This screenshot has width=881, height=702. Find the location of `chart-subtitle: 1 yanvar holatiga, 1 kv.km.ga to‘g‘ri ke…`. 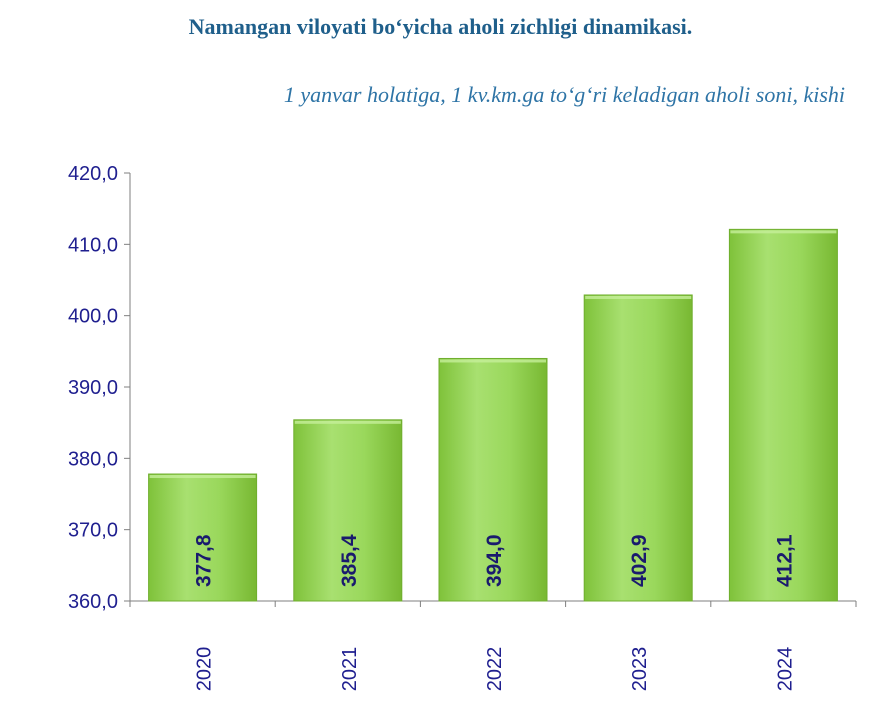

chart-subtitle: 1 yanvar holatiga, 1 kv.km.ga to‘g‘ri ke… is located at coordinates (564, 94).